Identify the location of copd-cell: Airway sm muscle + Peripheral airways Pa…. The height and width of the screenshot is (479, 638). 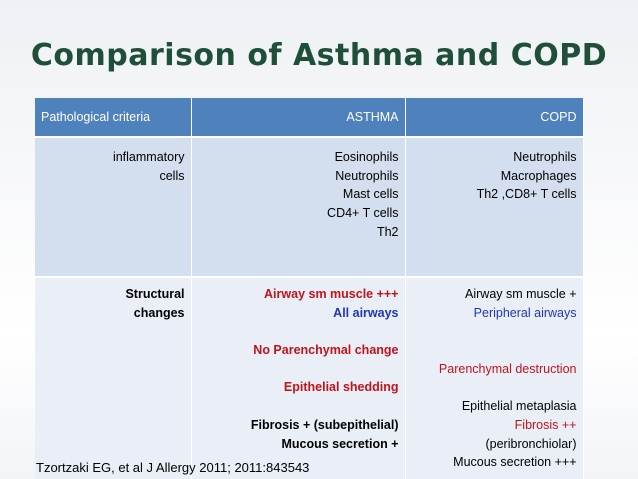
(494, 377).